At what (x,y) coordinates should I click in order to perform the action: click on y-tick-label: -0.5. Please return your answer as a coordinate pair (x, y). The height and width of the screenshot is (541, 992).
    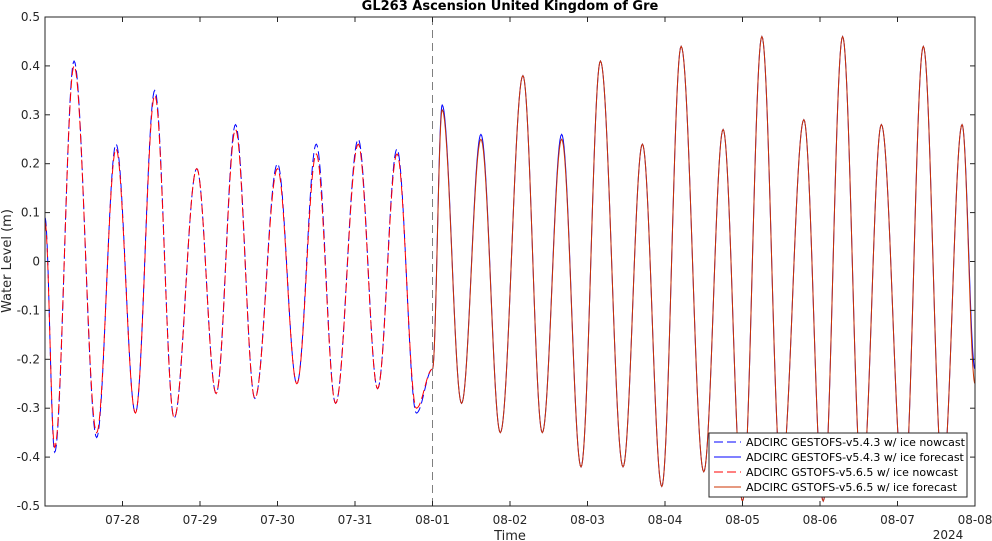
    Looking at the image, I should click on (28, 506).